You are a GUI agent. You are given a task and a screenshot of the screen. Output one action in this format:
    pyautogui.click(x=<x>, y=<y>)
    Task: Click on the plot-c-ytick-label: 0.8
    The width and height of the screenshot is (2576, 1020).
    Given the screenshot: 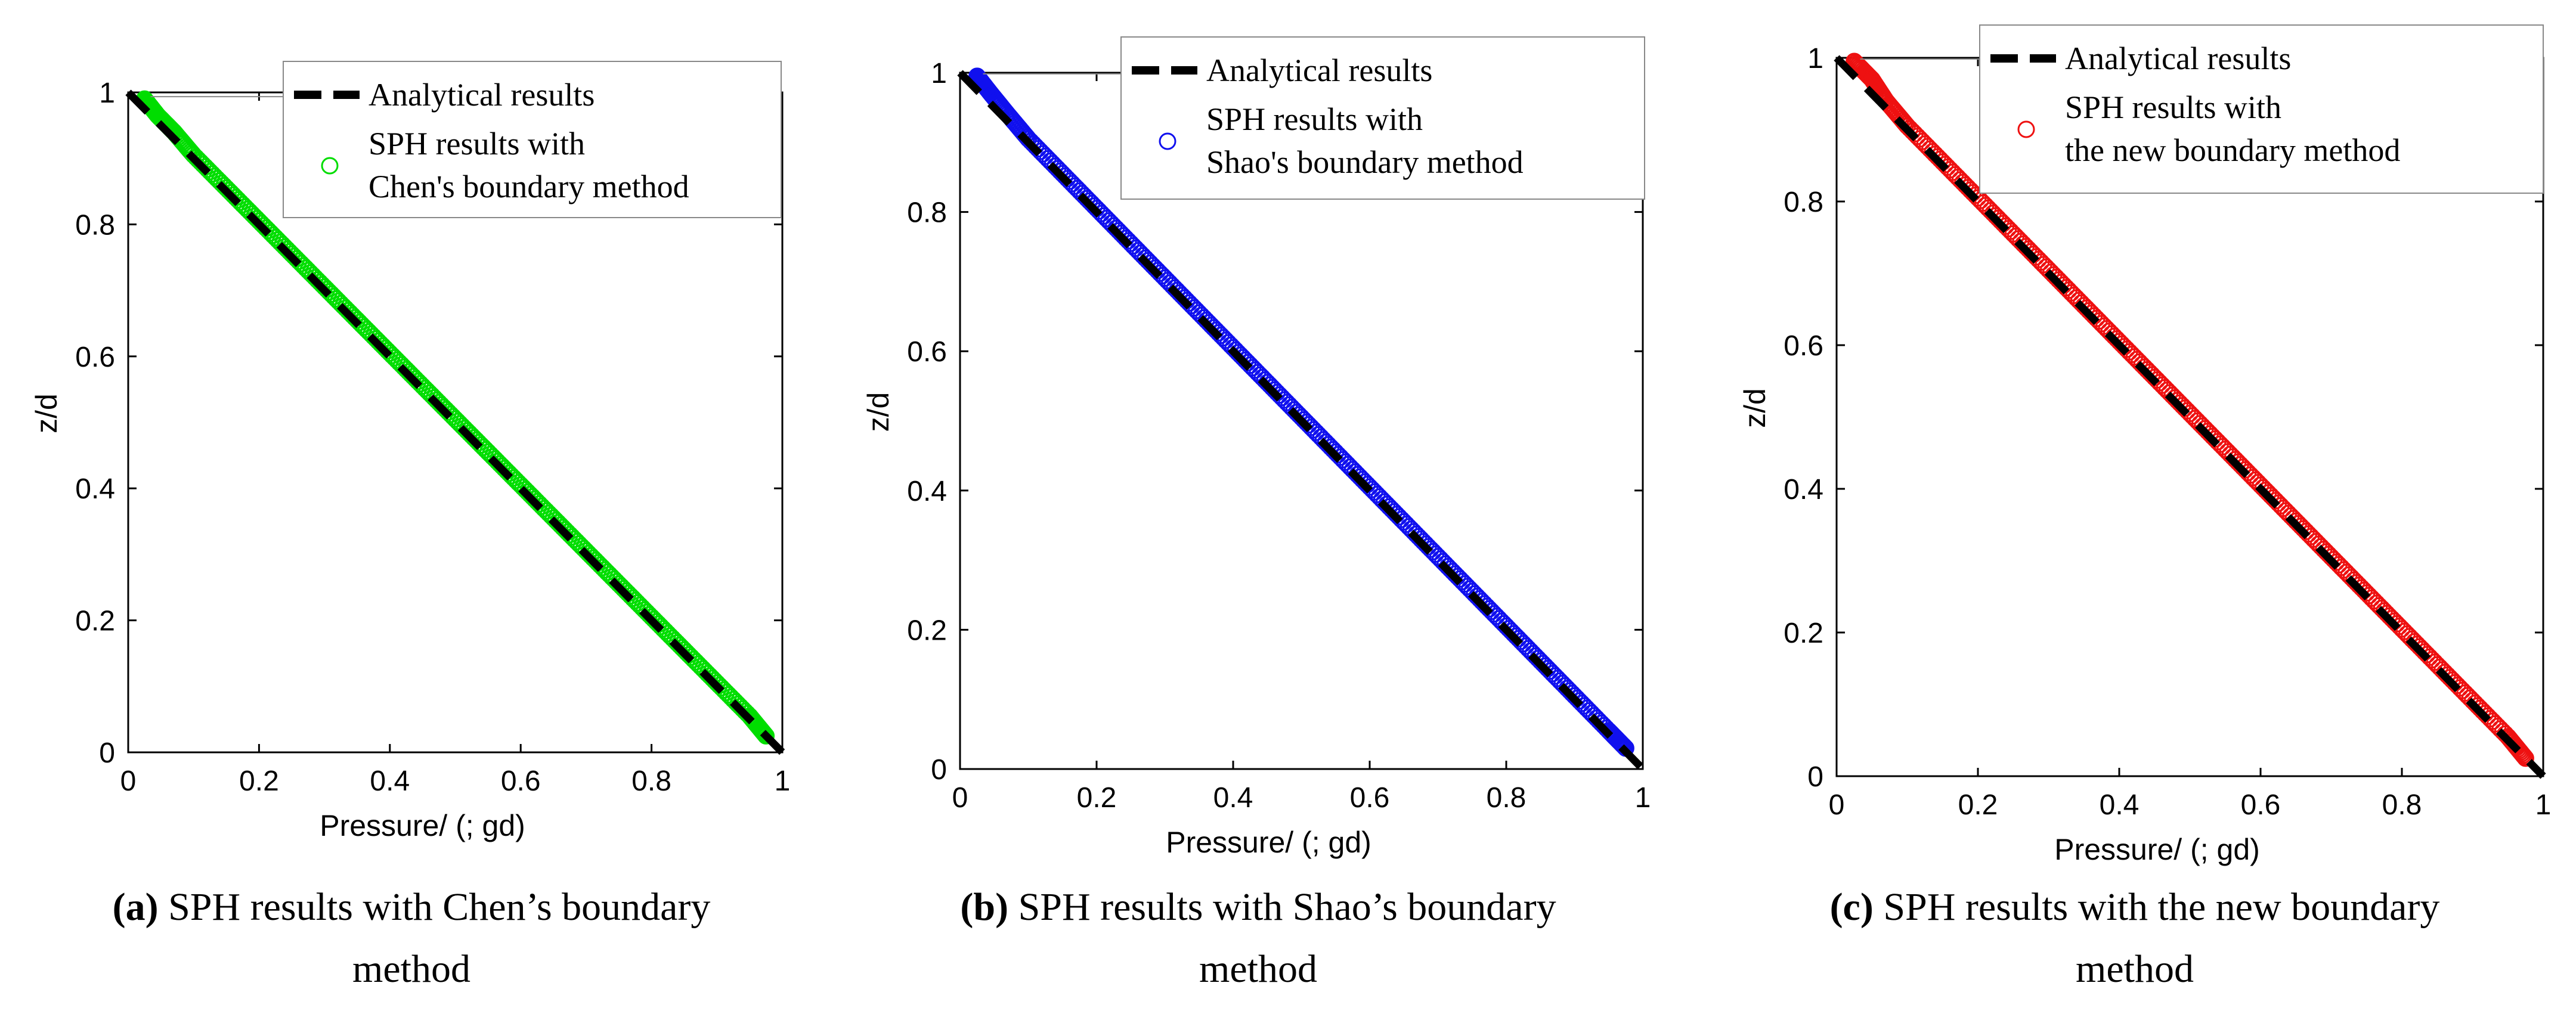 What is the action you would take?
    pyautogui.click(x=1804, y=202)
    